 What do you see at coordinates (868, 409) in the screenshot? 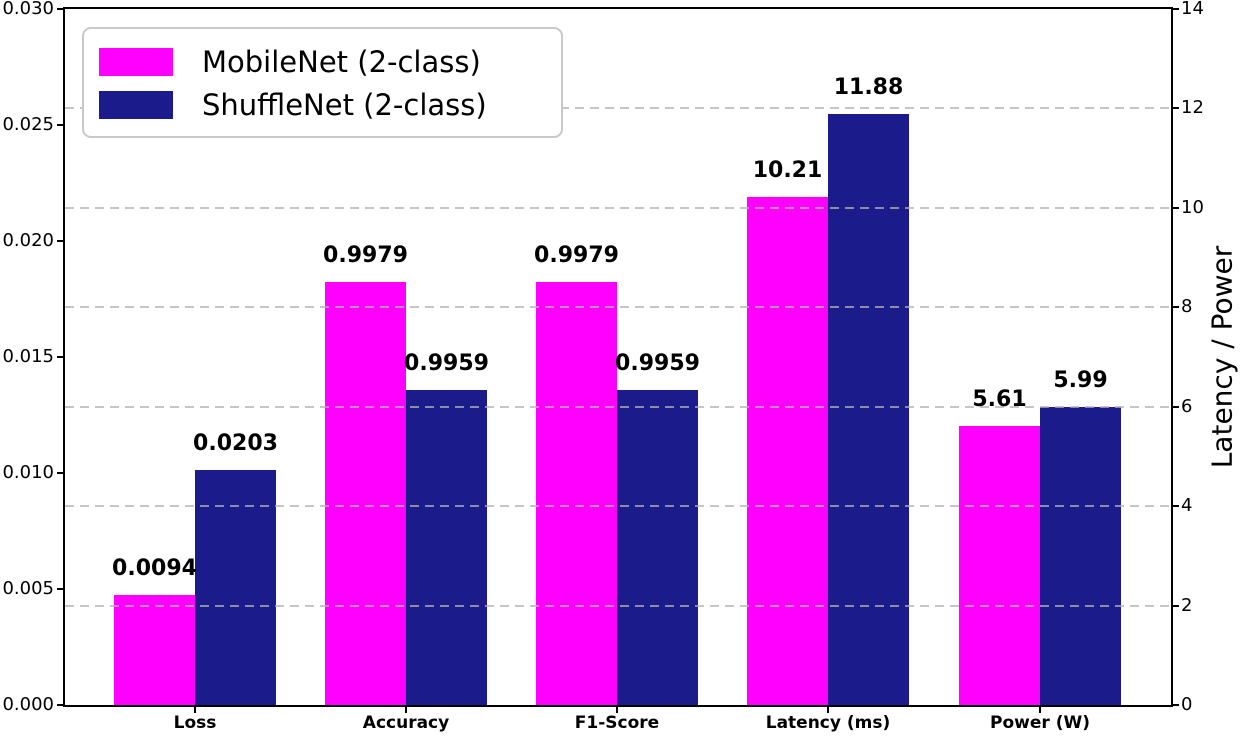
I see `bar-shufflenet-2-class-latency-ms` at bounding box center [868, 409].